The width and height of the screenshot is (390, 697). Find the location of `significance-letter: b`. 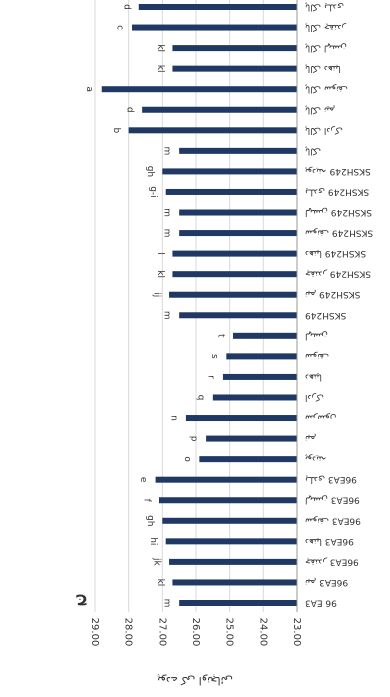

significance-letter: b is located at coordinates (116, 130).